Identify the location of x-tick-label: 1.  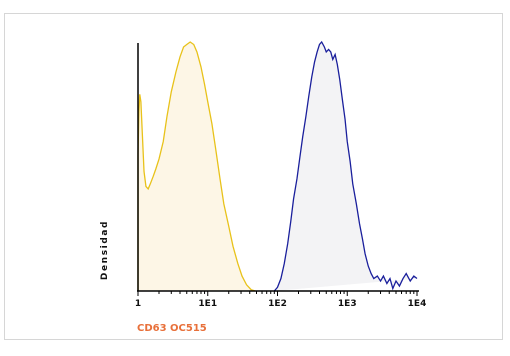
(138, 304).